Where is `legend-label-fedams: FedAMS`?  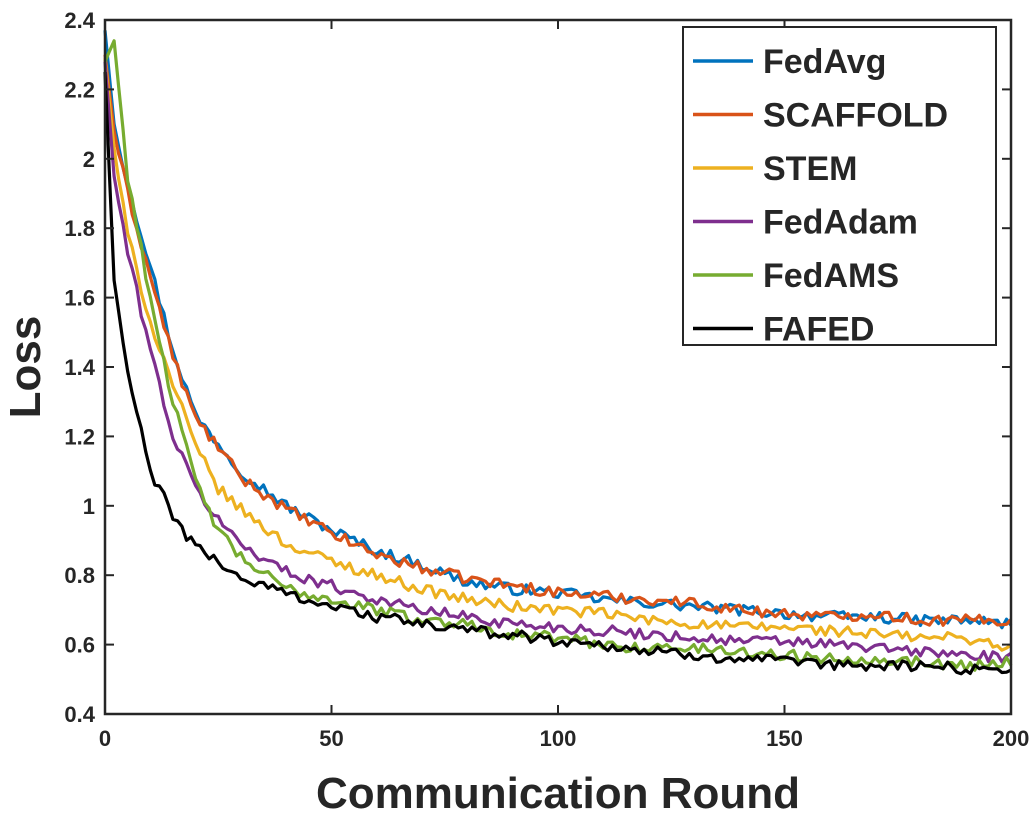
legend-label-fedams: FedAMS is located at coordinates (831, 276).